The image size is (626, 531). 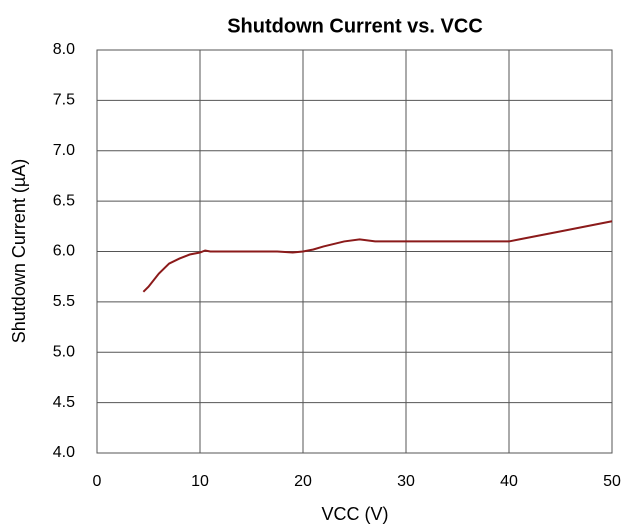 I want to click on y-tick-label: 8.0, so click(x=64, y=49).